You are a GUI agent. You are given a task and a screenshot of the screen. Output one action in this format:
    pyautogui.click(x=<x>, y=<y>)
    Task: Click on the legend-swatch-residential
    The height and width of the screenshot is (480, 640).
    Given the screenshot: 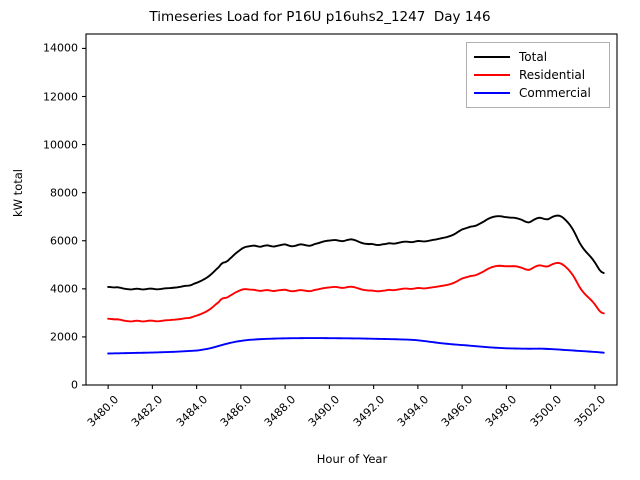 What is the action you would take?
    pyautogui.click(x=492, y=75)
    